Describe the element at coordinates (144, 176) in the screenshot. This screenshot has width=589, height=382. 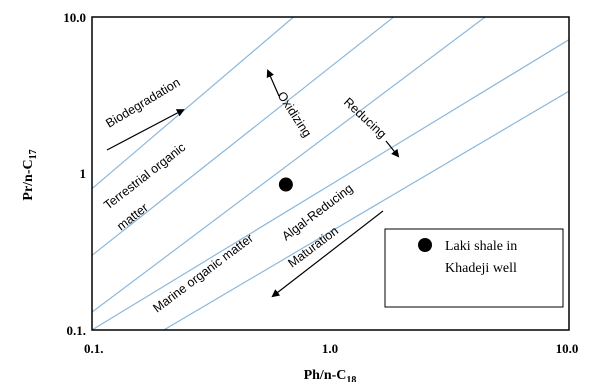
I see `terrestrial-label-line1: Terrestrial organic` at that location.